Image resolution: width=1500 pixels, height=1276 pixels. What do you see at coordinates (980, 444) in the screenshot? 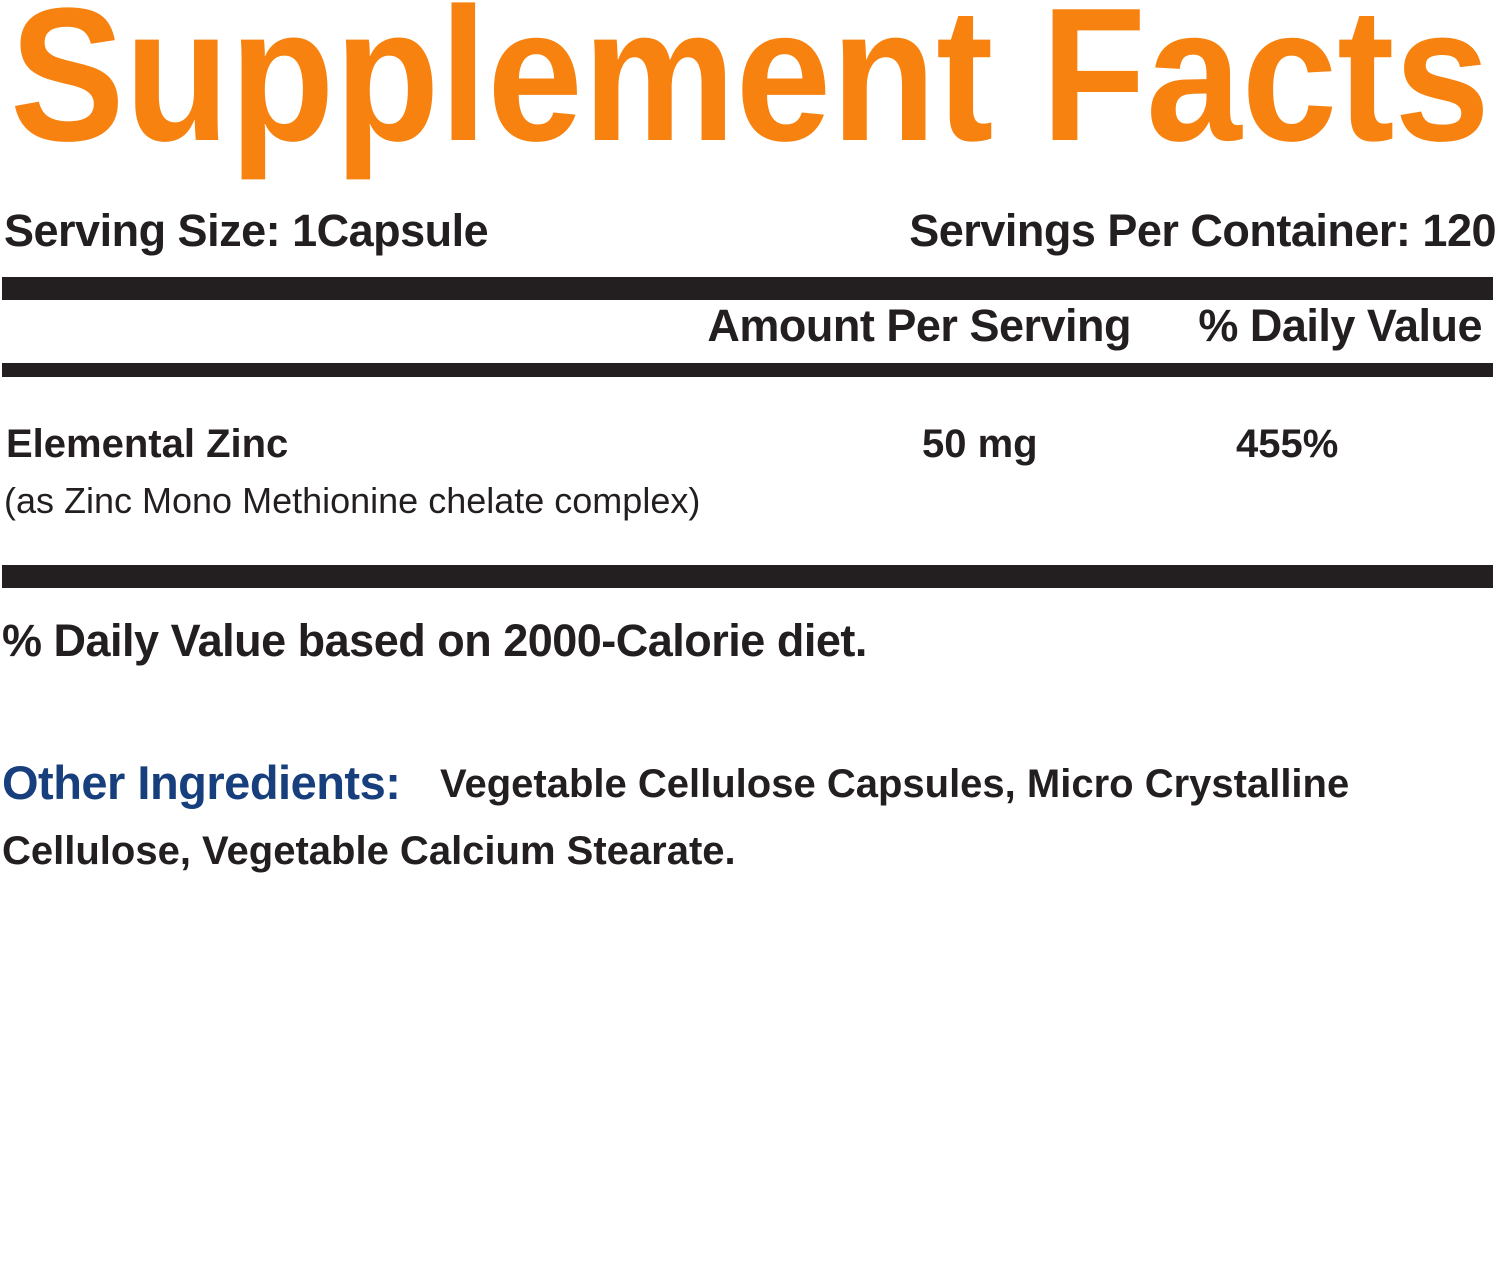
I see `nutrient-amount: 50 mg` at bounding box center [980, 444].